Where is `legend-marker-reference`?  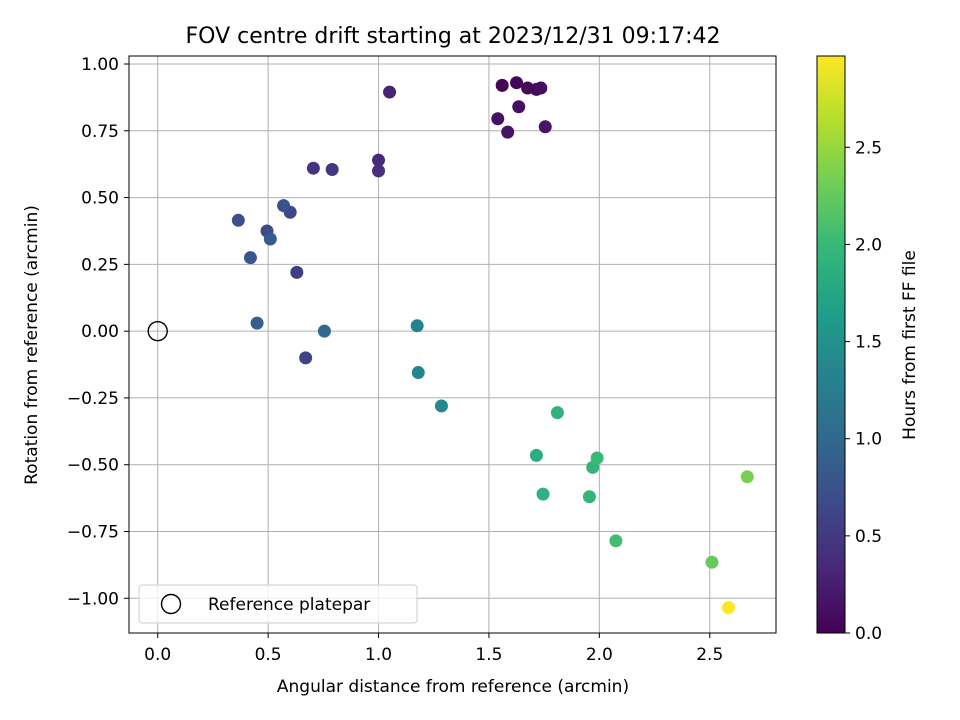
legend-marker-reference is located at coordinates (171, 604).